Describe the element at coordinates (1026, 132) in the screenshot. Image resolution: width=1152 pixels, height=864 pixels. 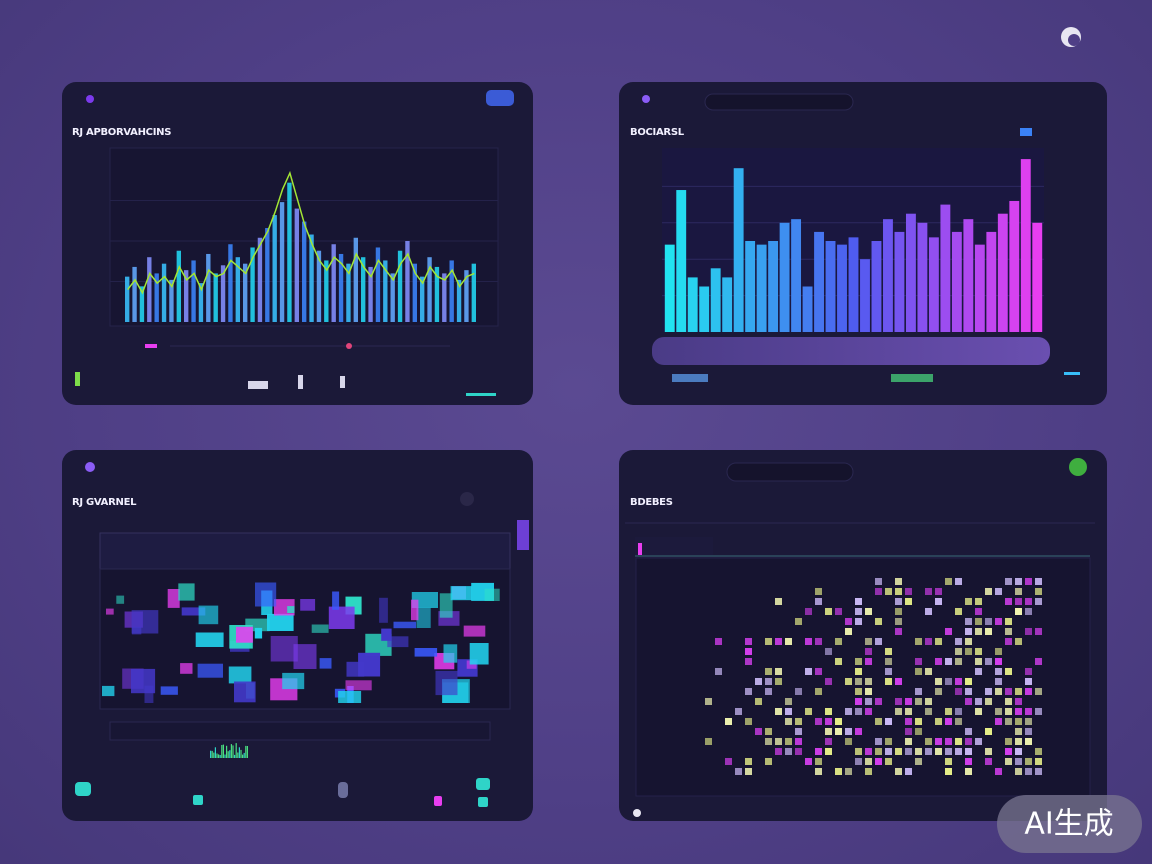
I see `legend-swatch` at that location.